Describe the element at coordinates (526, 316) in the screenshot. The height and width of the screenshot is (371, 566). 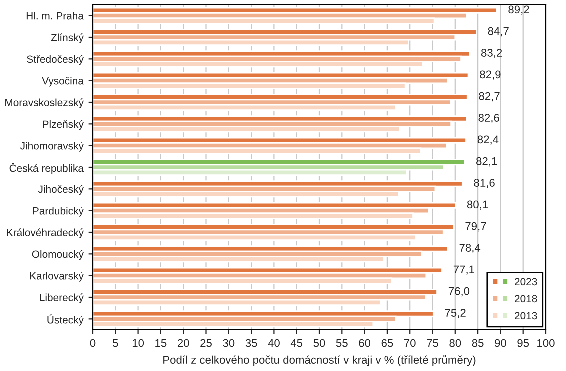
I see `legend-label: 2013` at that location.